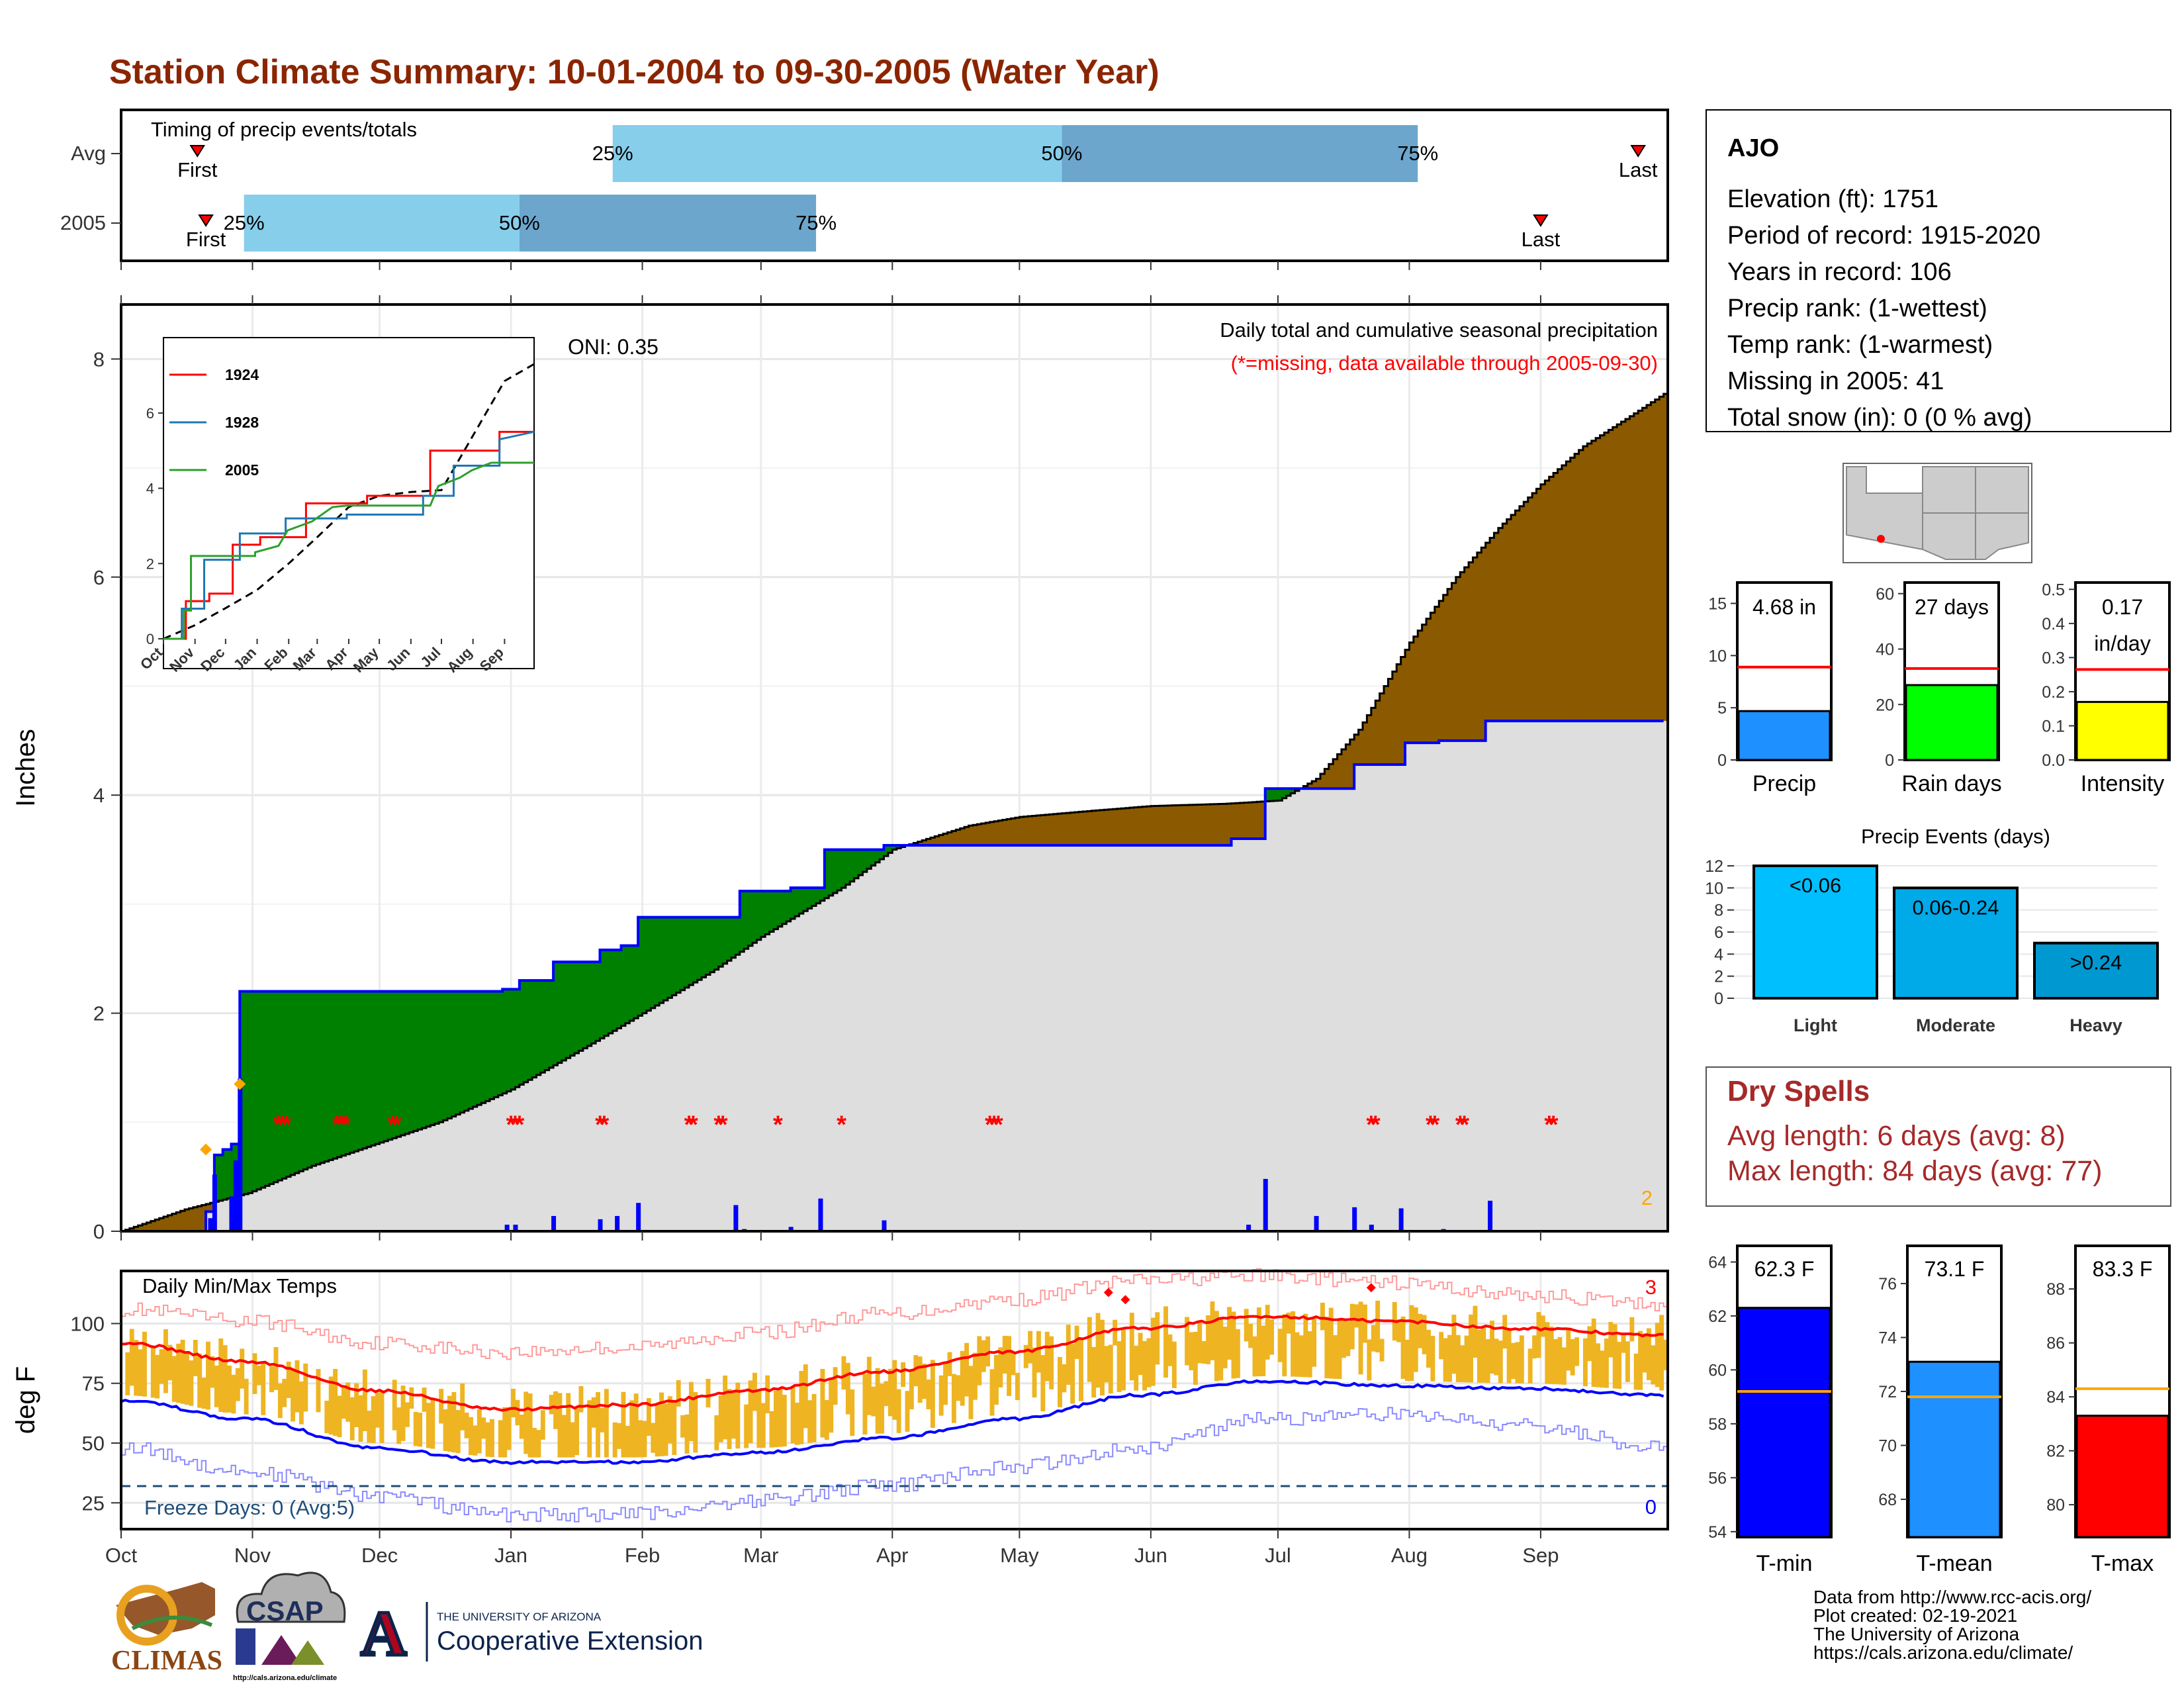 Image resolution: width=2184 pixels, height=1688 pixels. Describe the element at coordinates (1881, 539) in the screenshot. I see `station-location-dot` at that location.